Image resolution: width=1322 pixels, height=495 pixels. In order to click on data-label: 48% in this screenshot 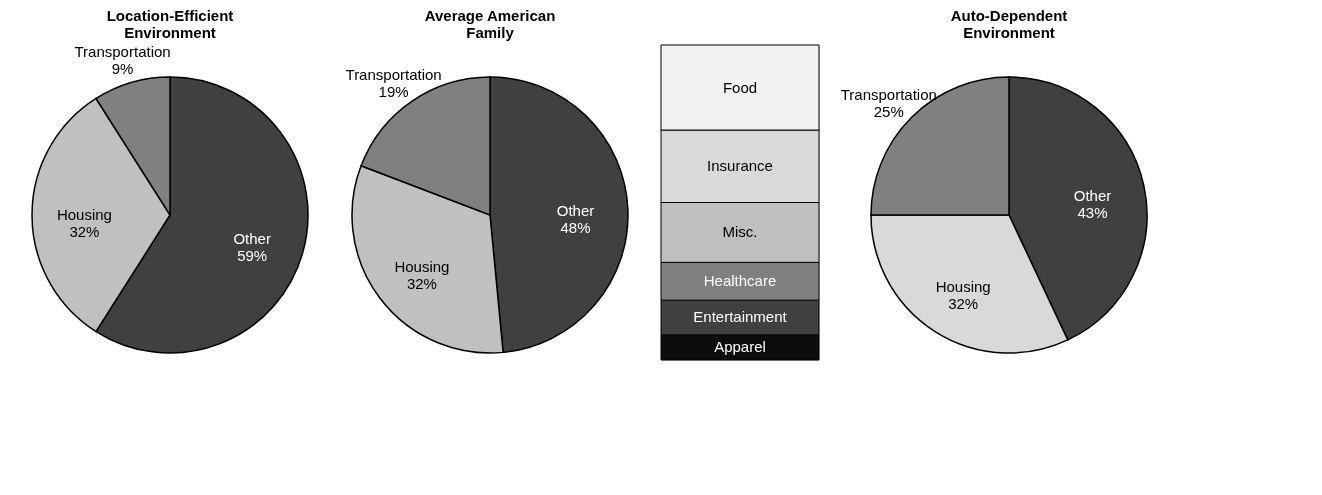, I will do `click(575, 227)`.